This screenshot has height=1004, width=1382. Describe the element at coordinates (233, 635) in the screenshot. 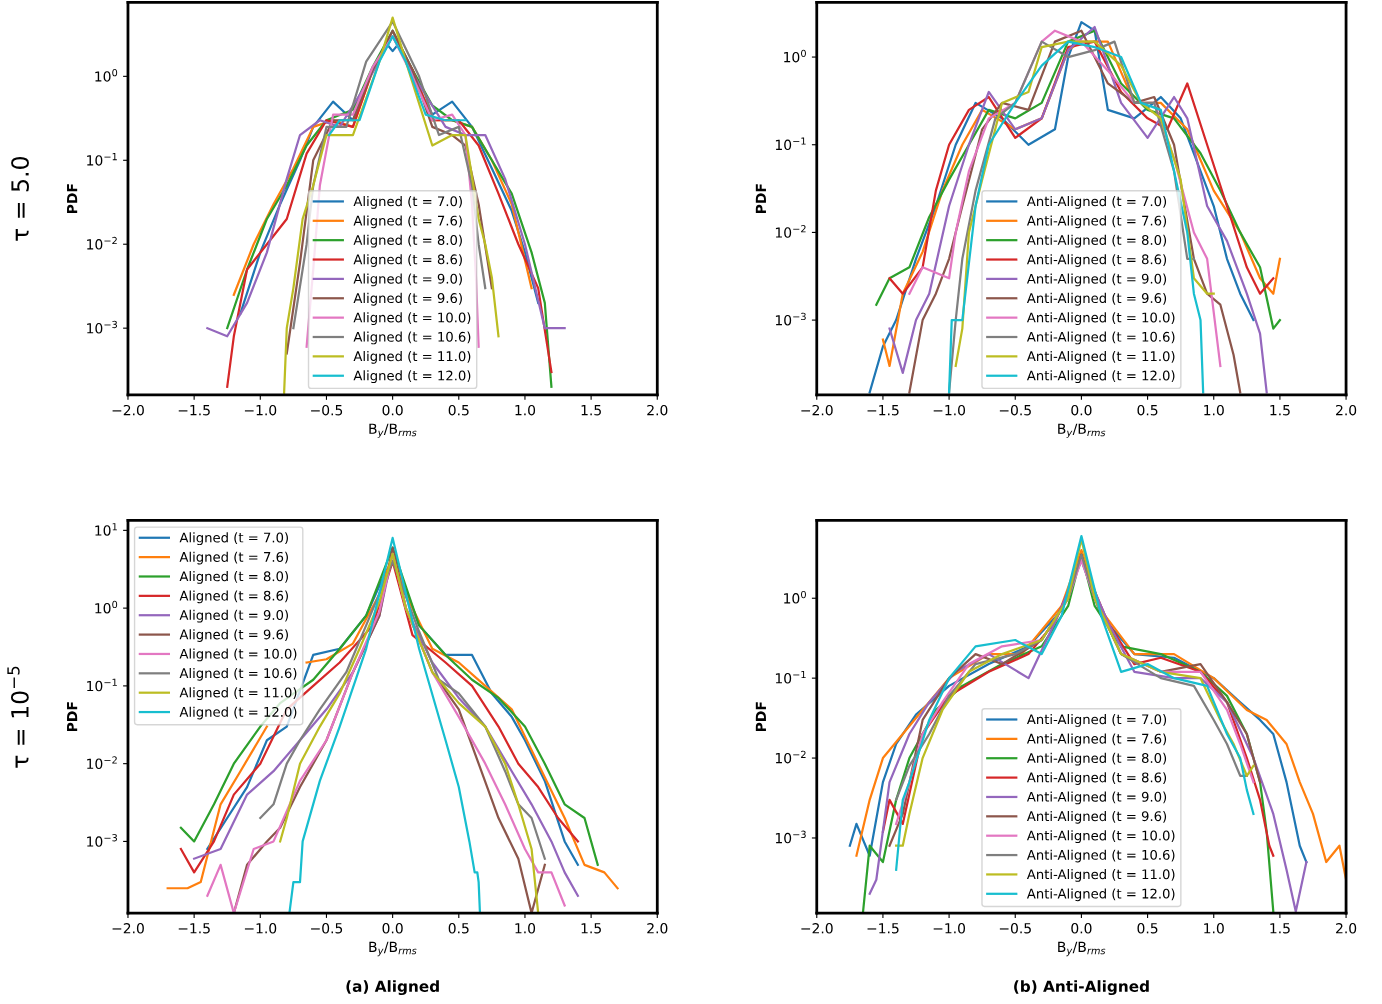

I see `legend-label: Aligned (t = 9.6)` at that location.